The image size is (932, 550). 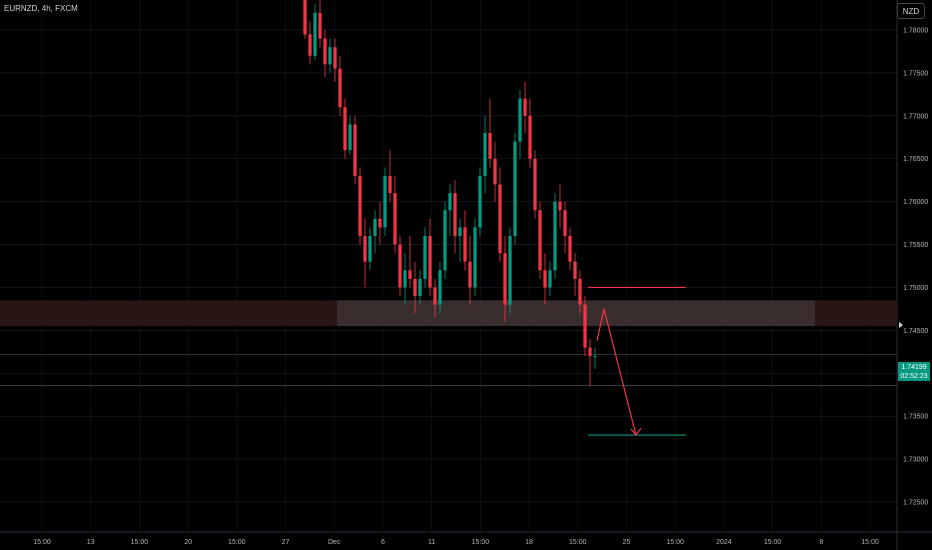 What do you see at coordinates (334, 542) in the screenshot?
I see `x-tick-label: Dec` at bounding box center [334, 542].